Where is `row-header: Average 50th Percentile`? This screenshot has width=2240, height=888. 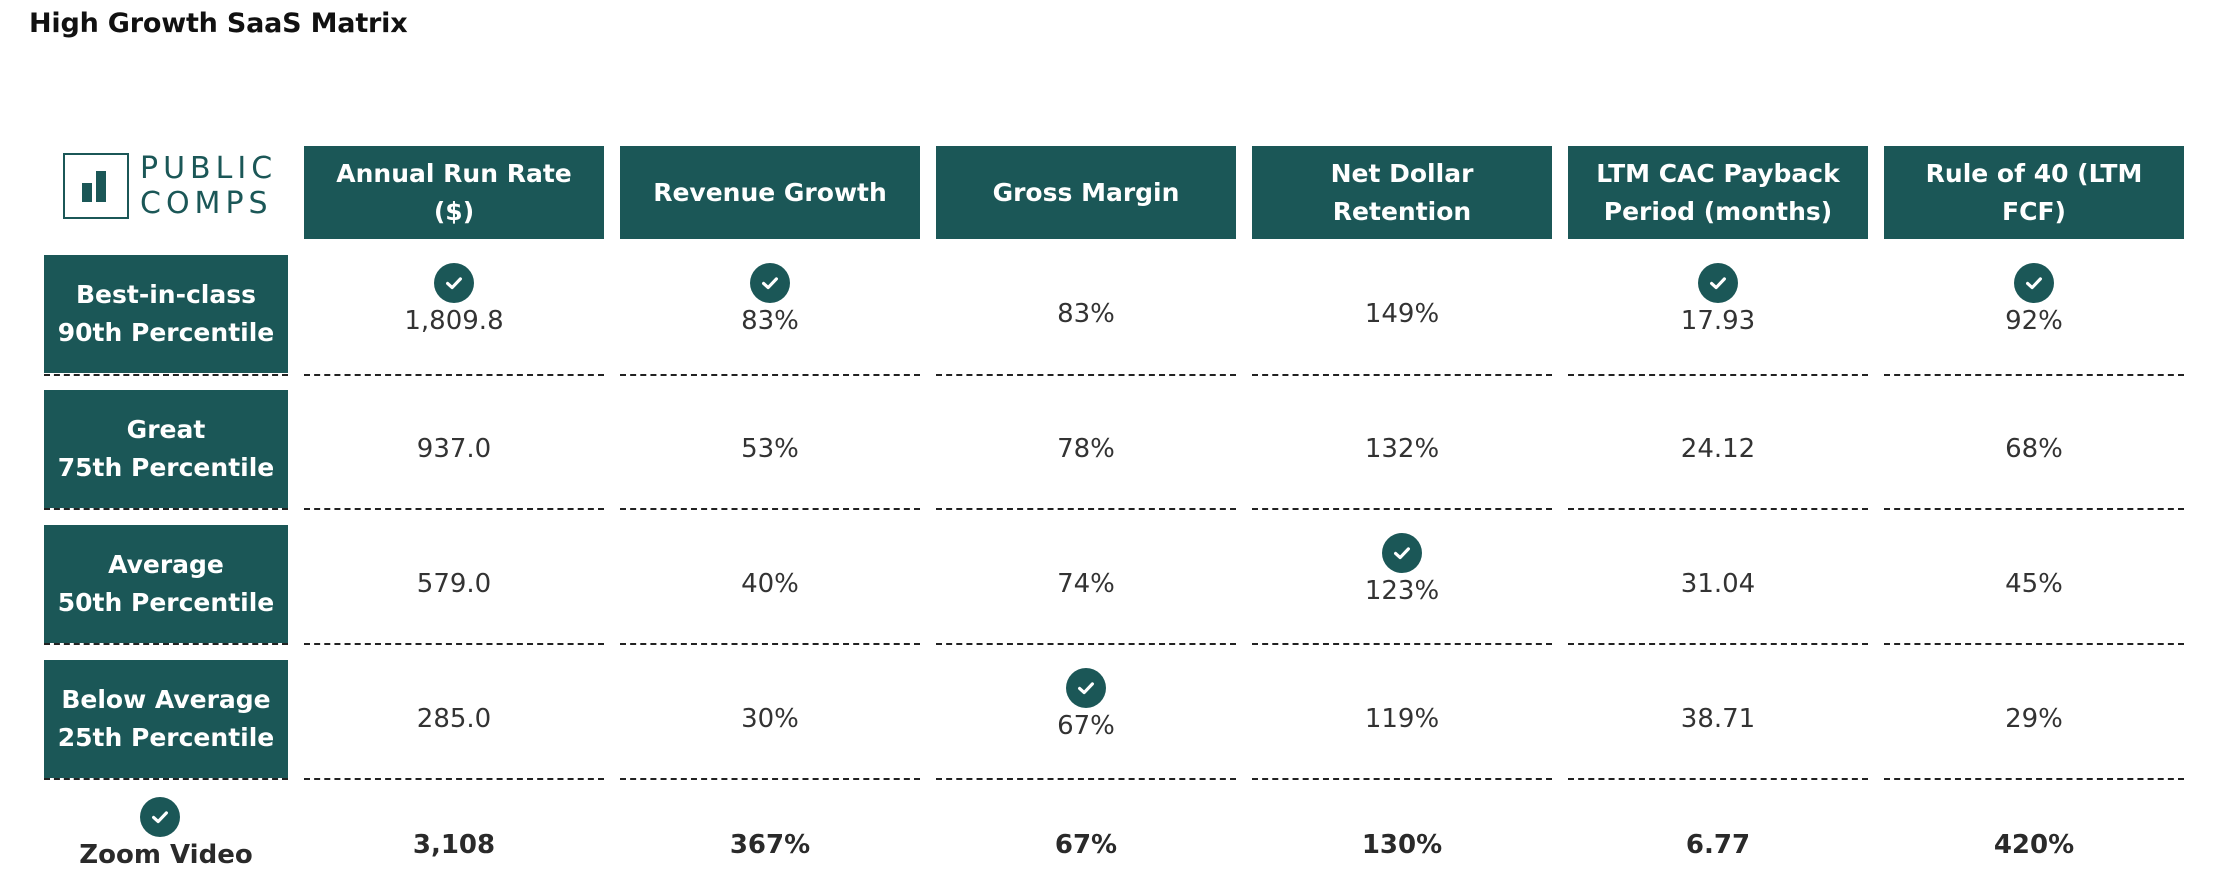 row-header: Average 50th Percentile is located at coordinates (166, 584).